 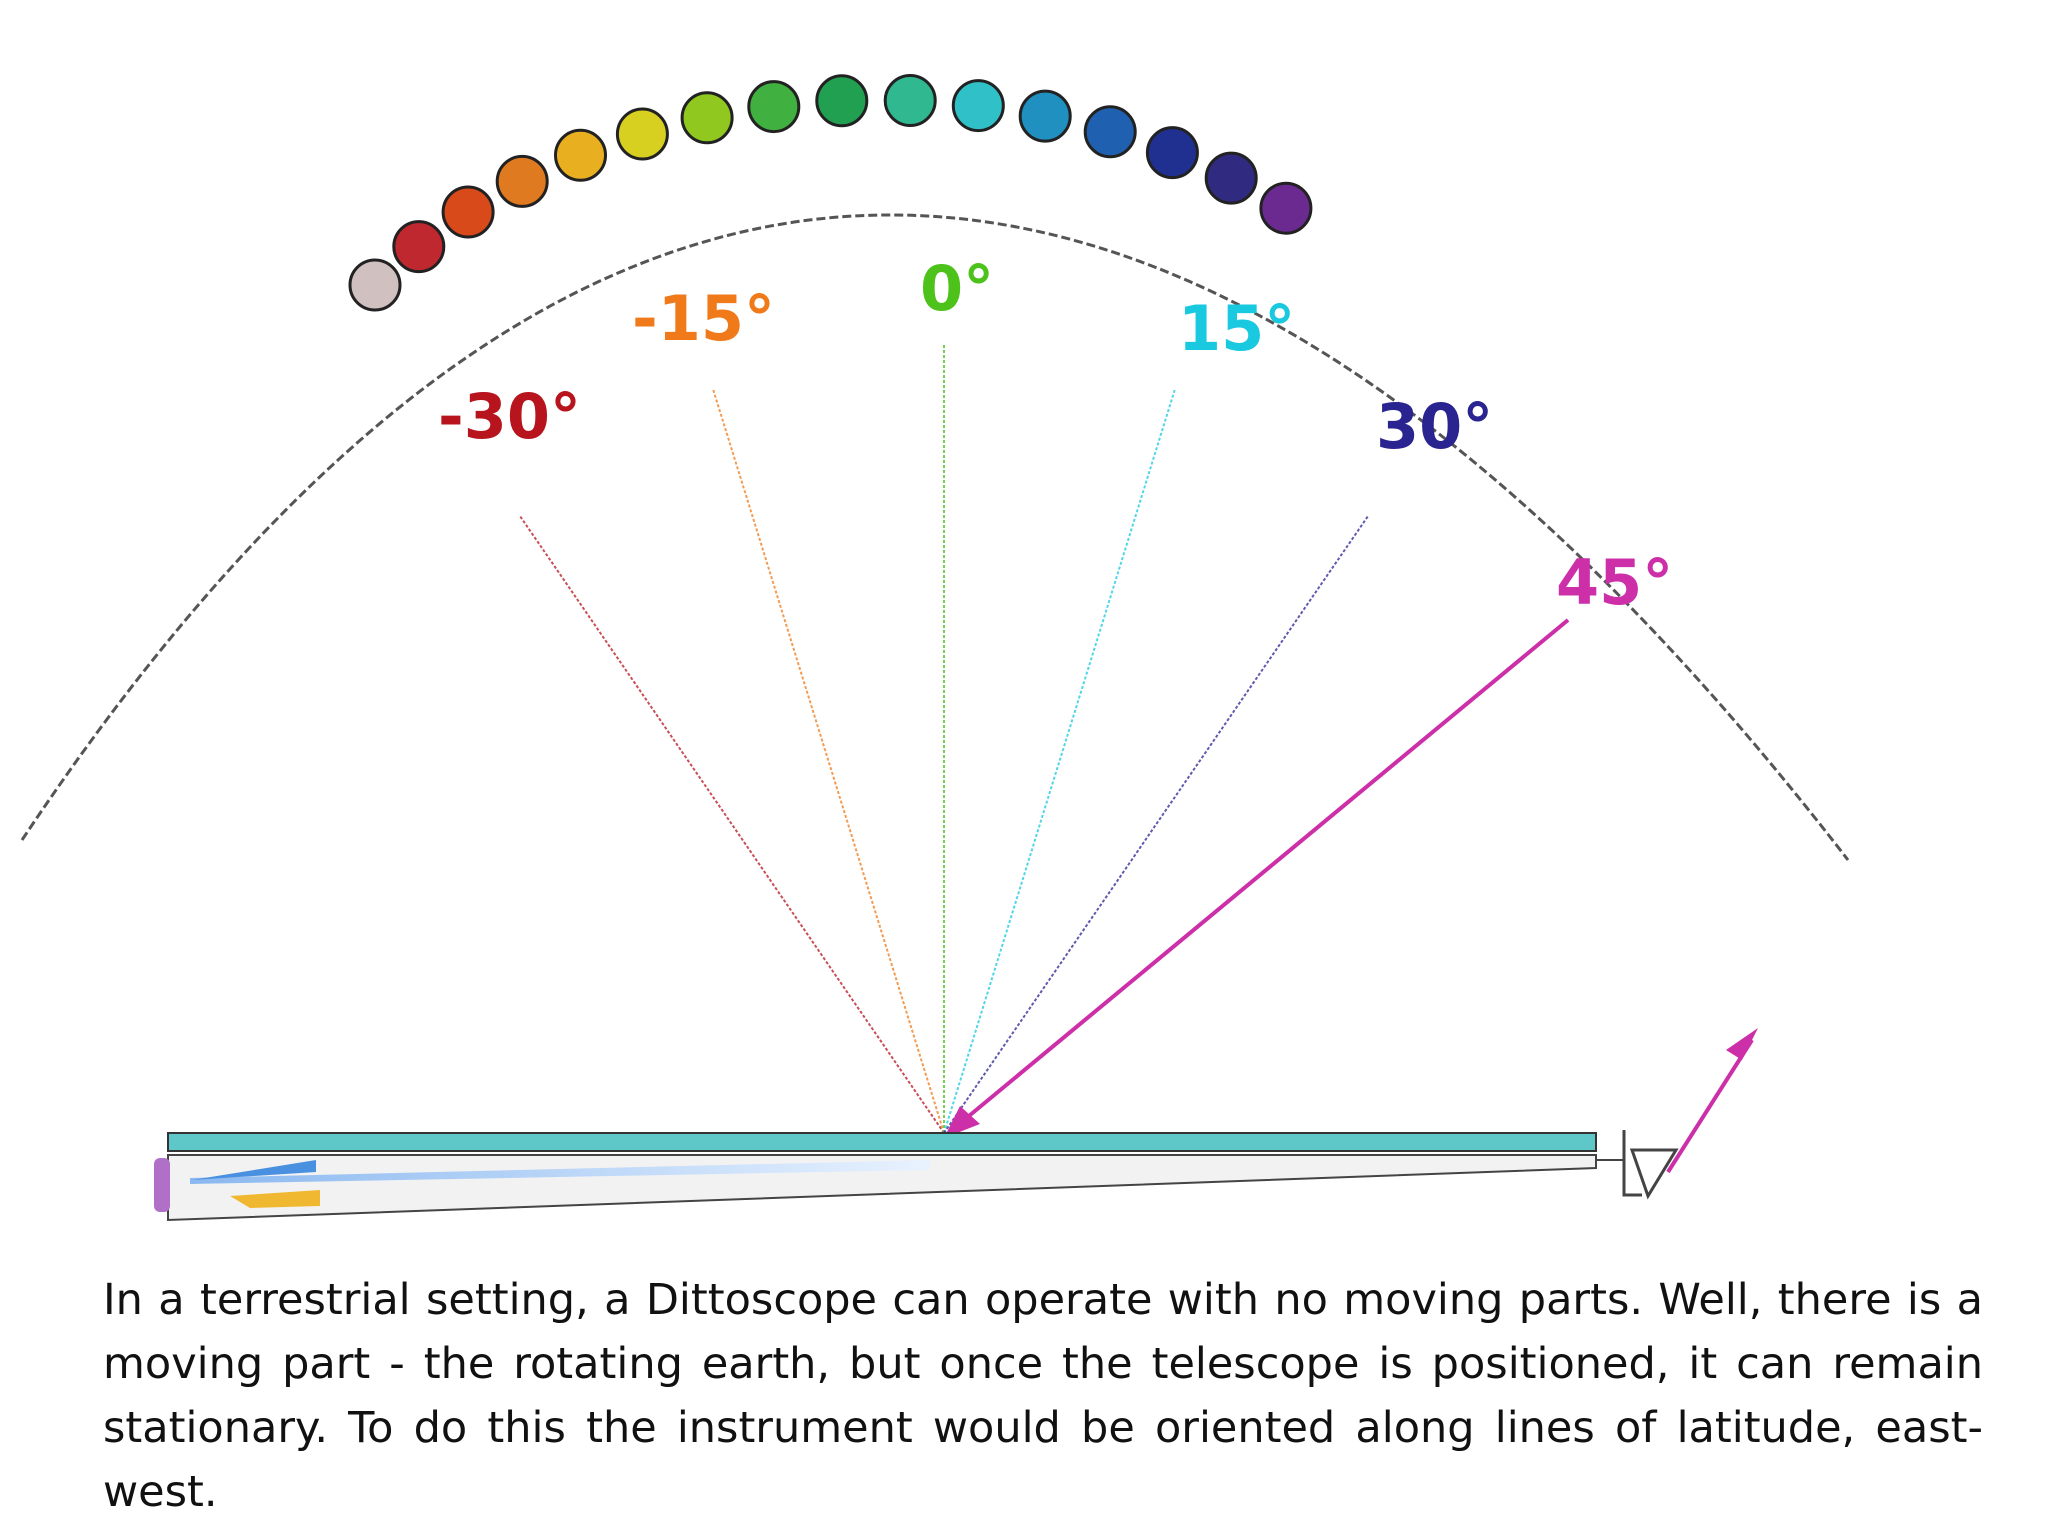 I want to click on detector-prism, so click(x=1654, y=1174).